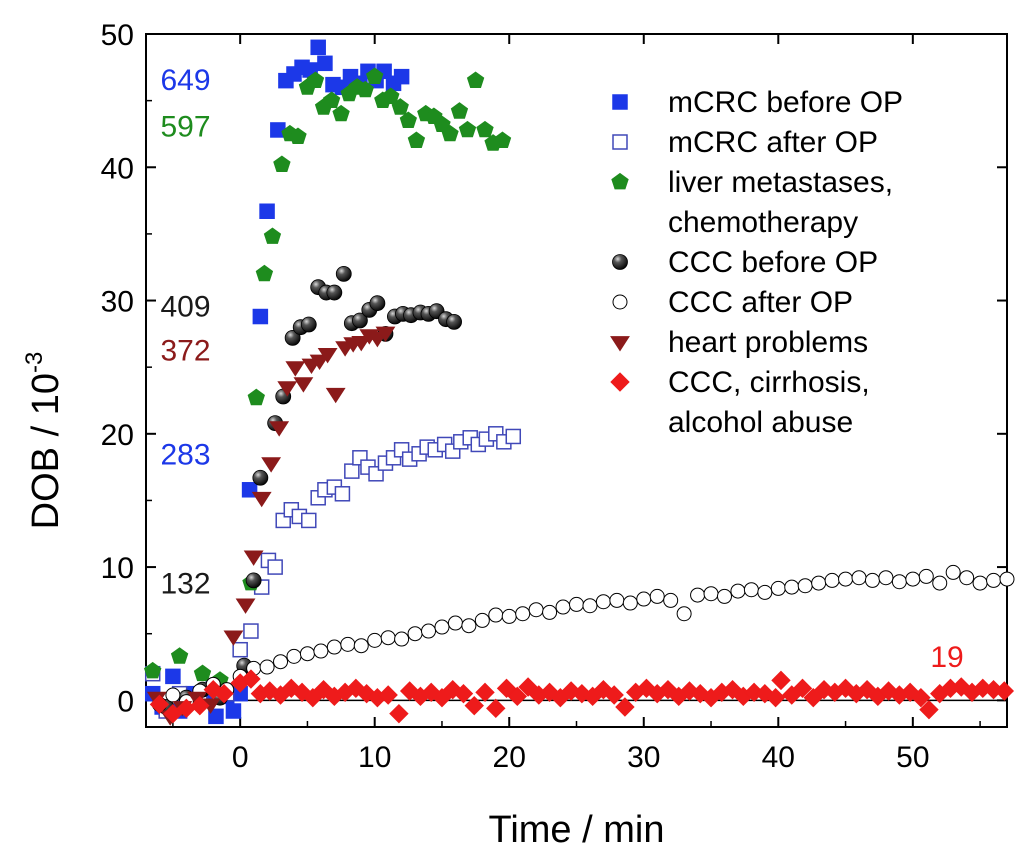 The image size is (1024, 858). Describe the element at coordinates (620, 344) in the screenshot. I see `legend-marker-heart` at that location.